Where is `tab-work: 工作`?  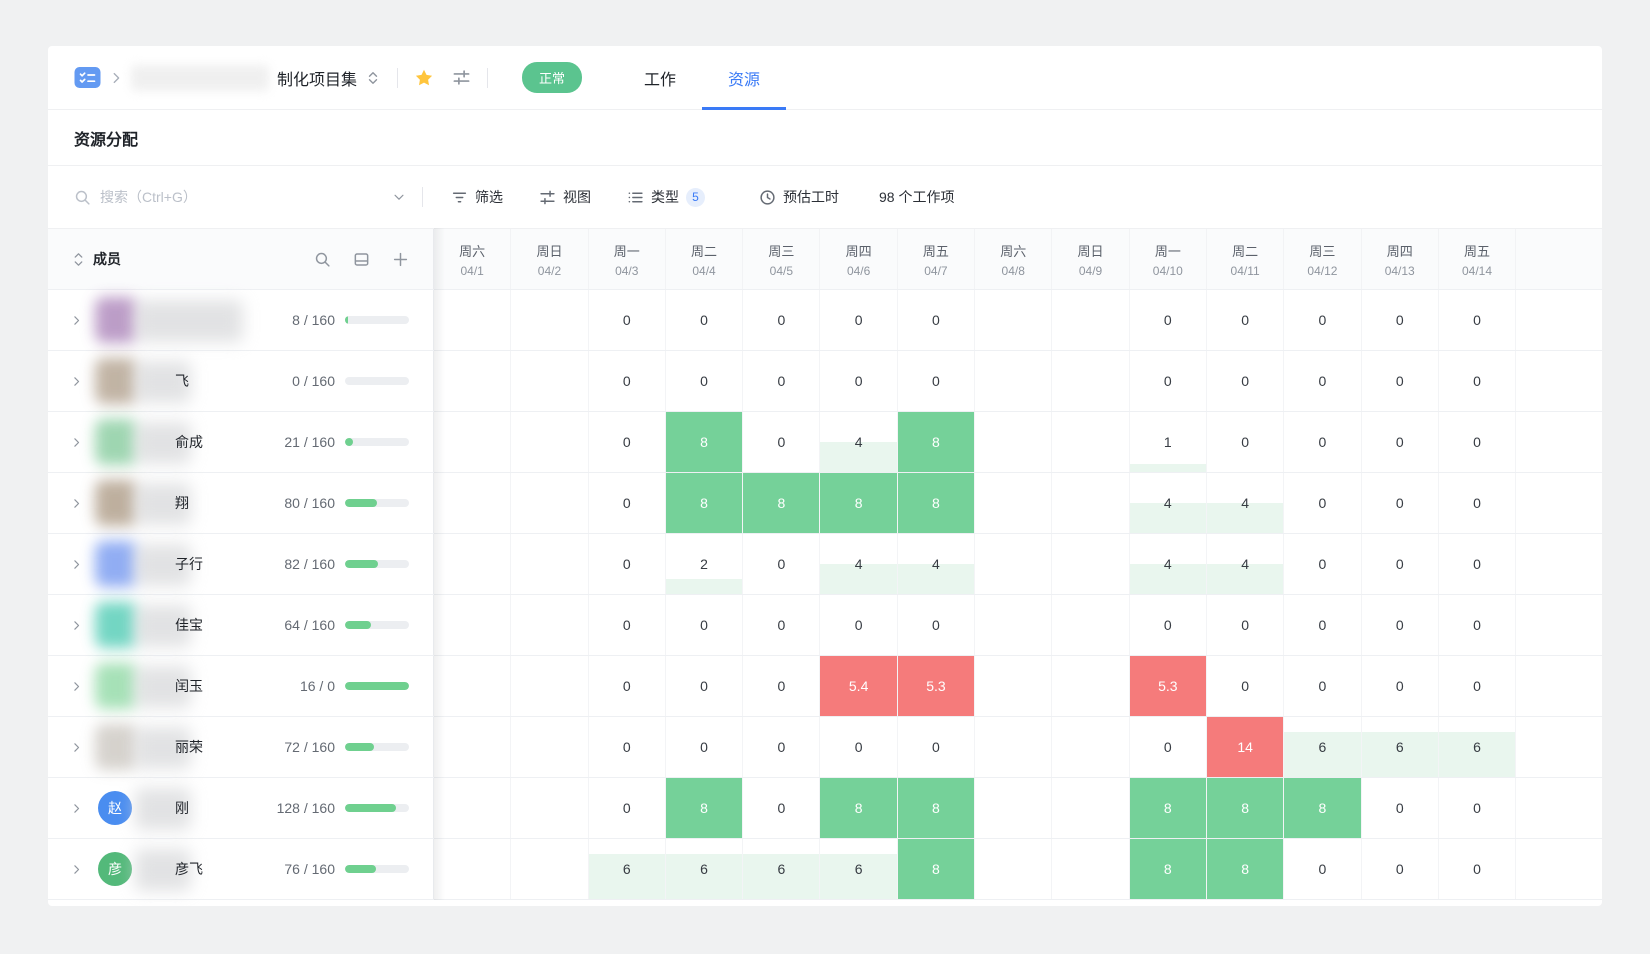 tab-work: 工作 is located at coordinates (660, 80).